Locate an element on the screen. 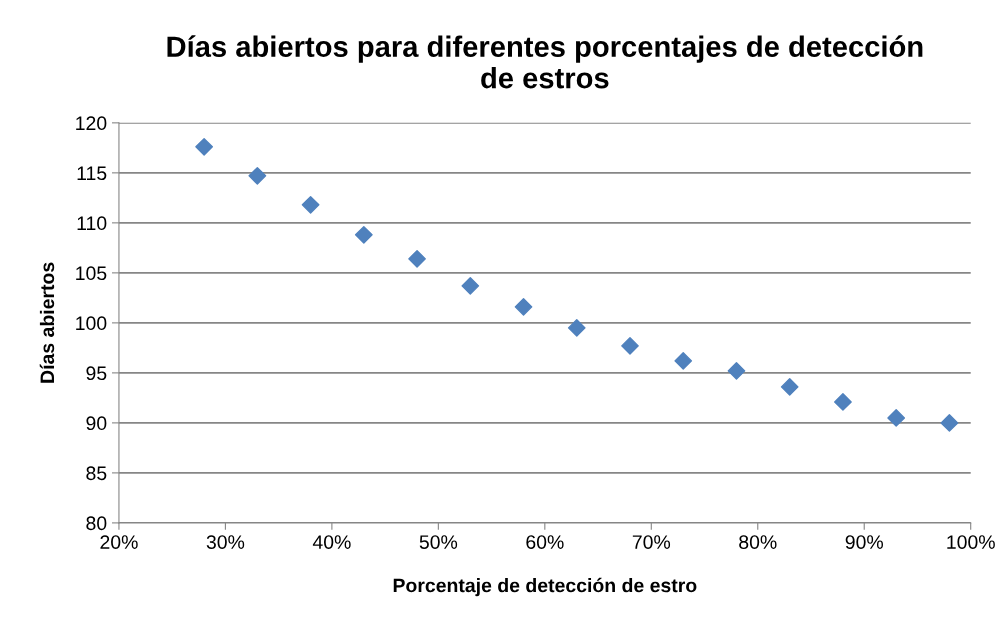  y-tick-label: 85 is located at coordinates (96, 473).